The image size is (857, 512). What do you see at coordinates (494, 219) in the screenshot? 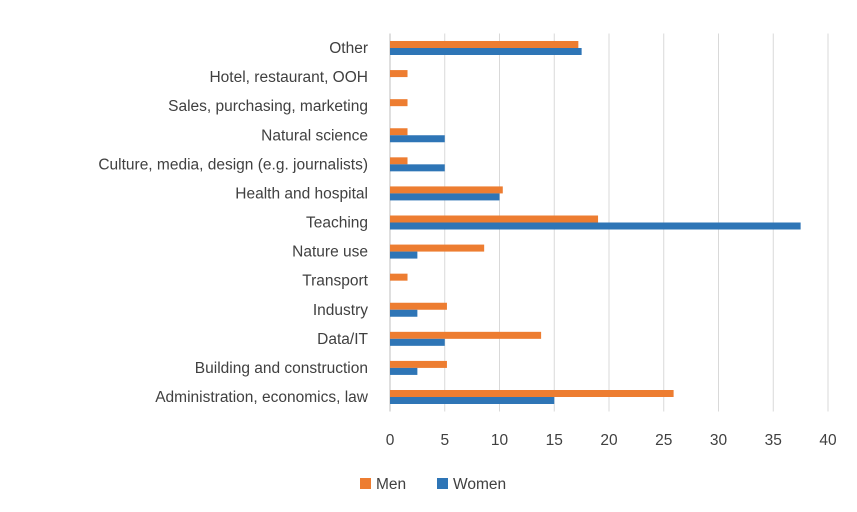
I see `bar-men-teaching` at bounding box center [494, 219].